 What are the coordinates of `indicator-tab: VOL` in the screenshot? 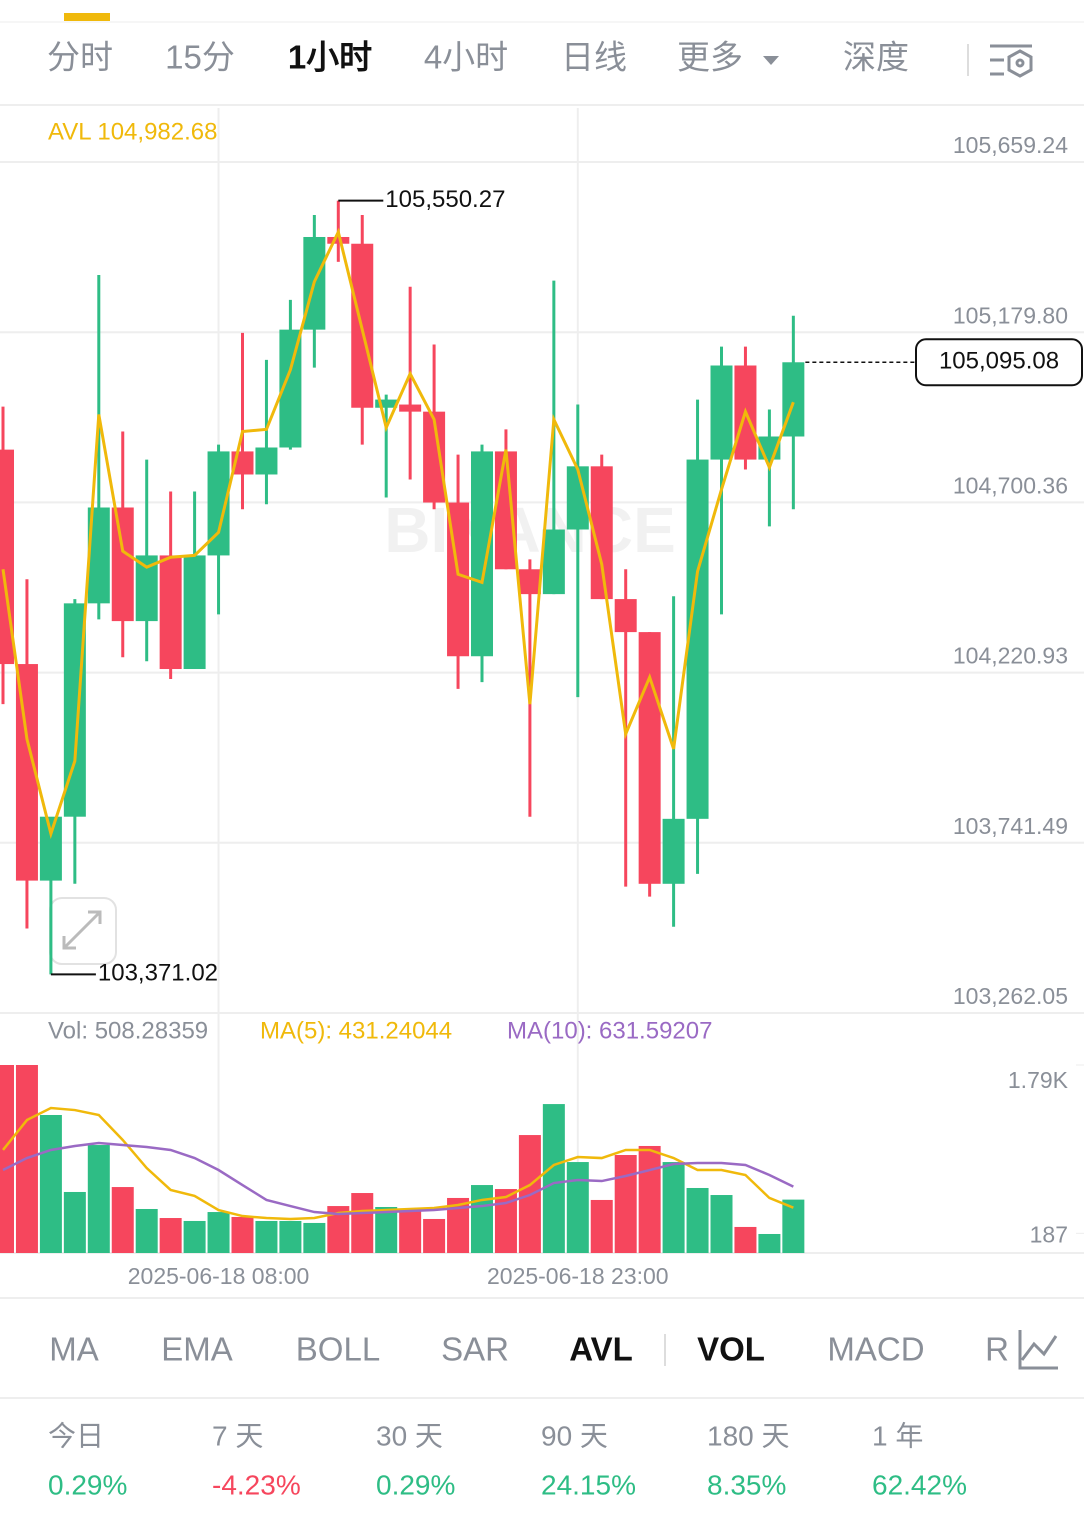 It's located at (731, 1349).